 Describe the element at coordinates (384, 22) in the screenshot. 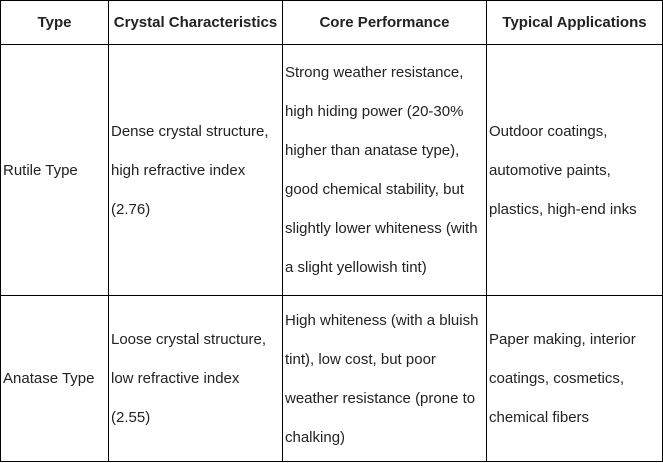

I see `column-header-core-performance: Core Performance` at that location.